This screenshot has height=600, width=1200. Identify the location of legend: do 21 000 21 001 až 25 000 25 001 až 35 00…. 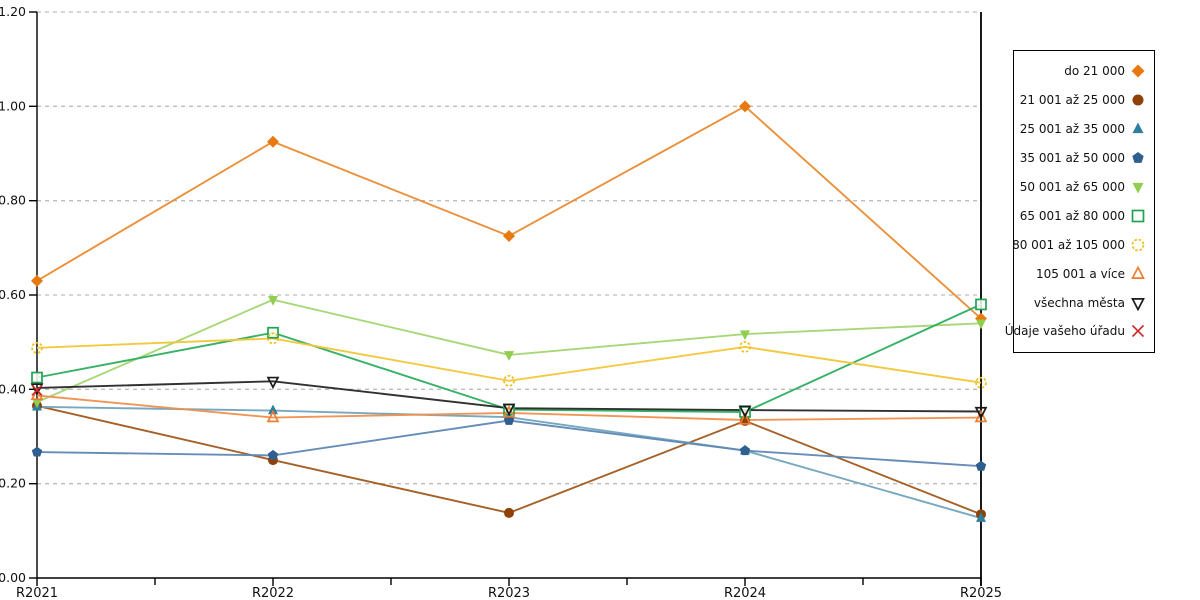
(1080, 201).